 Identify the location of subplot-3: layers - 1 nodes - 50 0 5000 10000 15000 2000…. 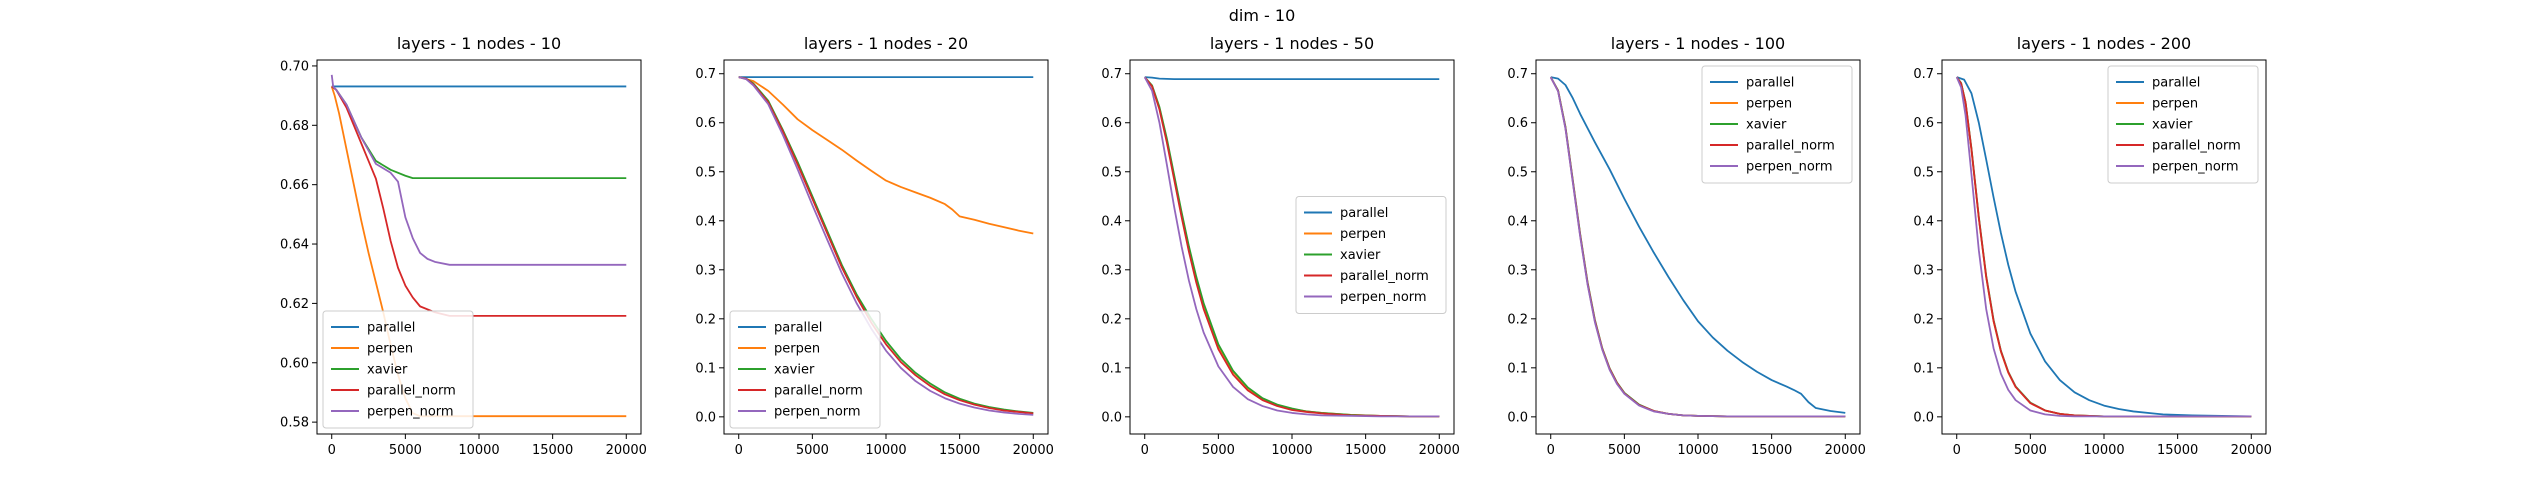
(1280, 246).